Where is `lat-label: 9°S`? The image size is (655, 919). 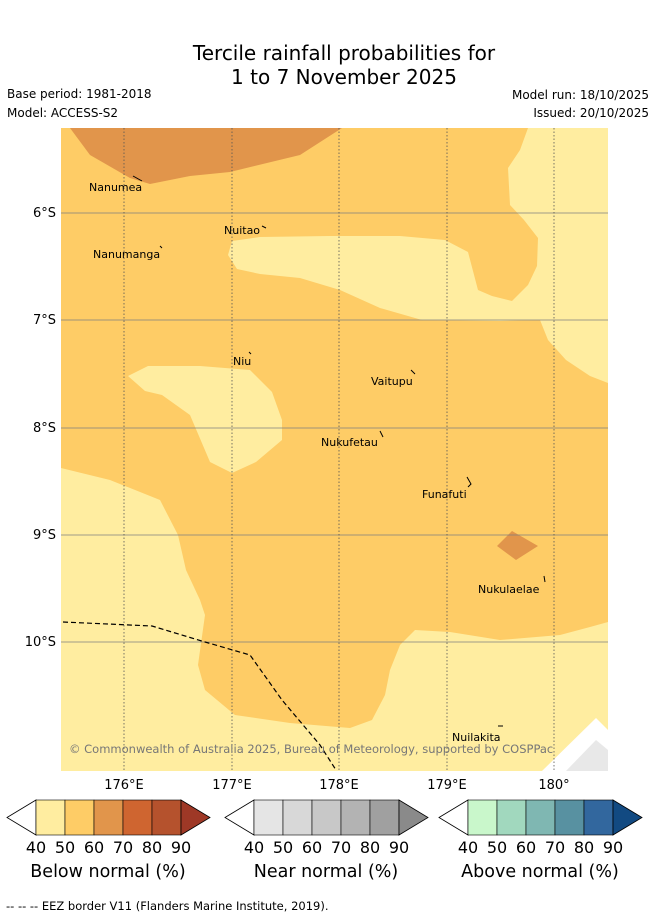
lat-label: 9°S is located at coordinates (44, 535).